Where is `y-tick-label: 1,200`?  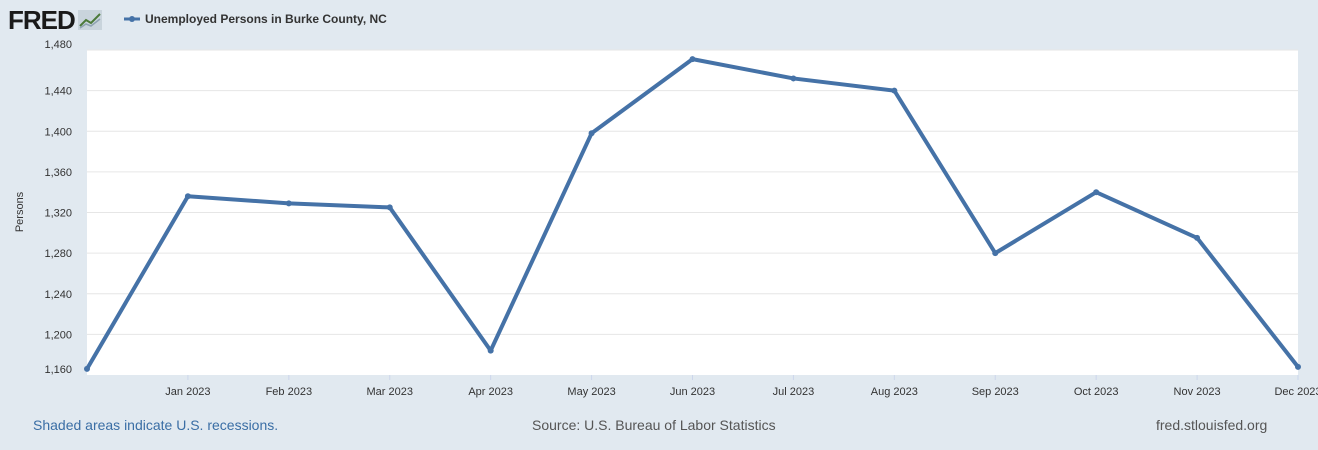
y-tick-label: 1,200 is located at coordinates (58, 335).